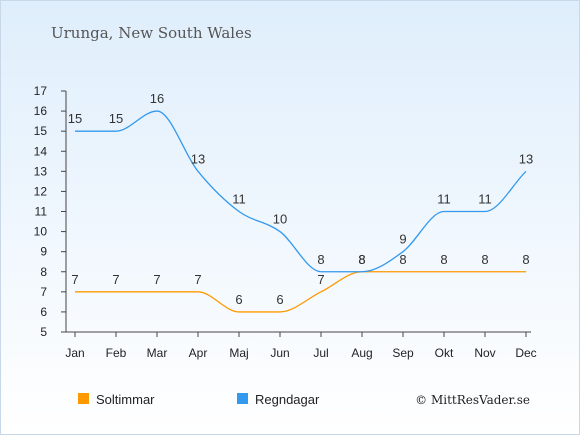 This screenshot has height=436, width=580. Describe the element at coordinates (41, 111) in the screenshot. I see `y-tick-label: 16` at that location.